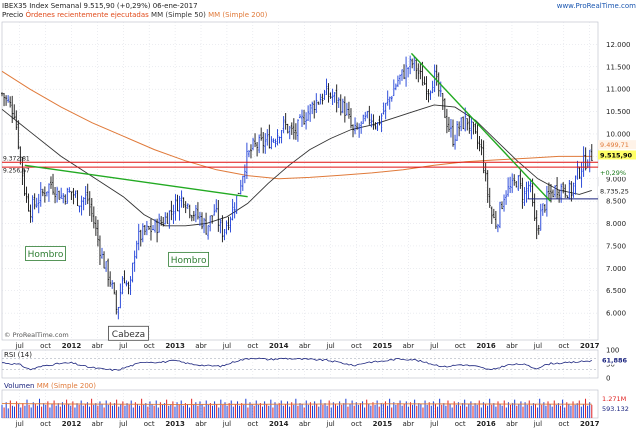  Describe the element at coordinates (383, 346) in the screenshot. I see `x-tick-label: 2015` at that location.